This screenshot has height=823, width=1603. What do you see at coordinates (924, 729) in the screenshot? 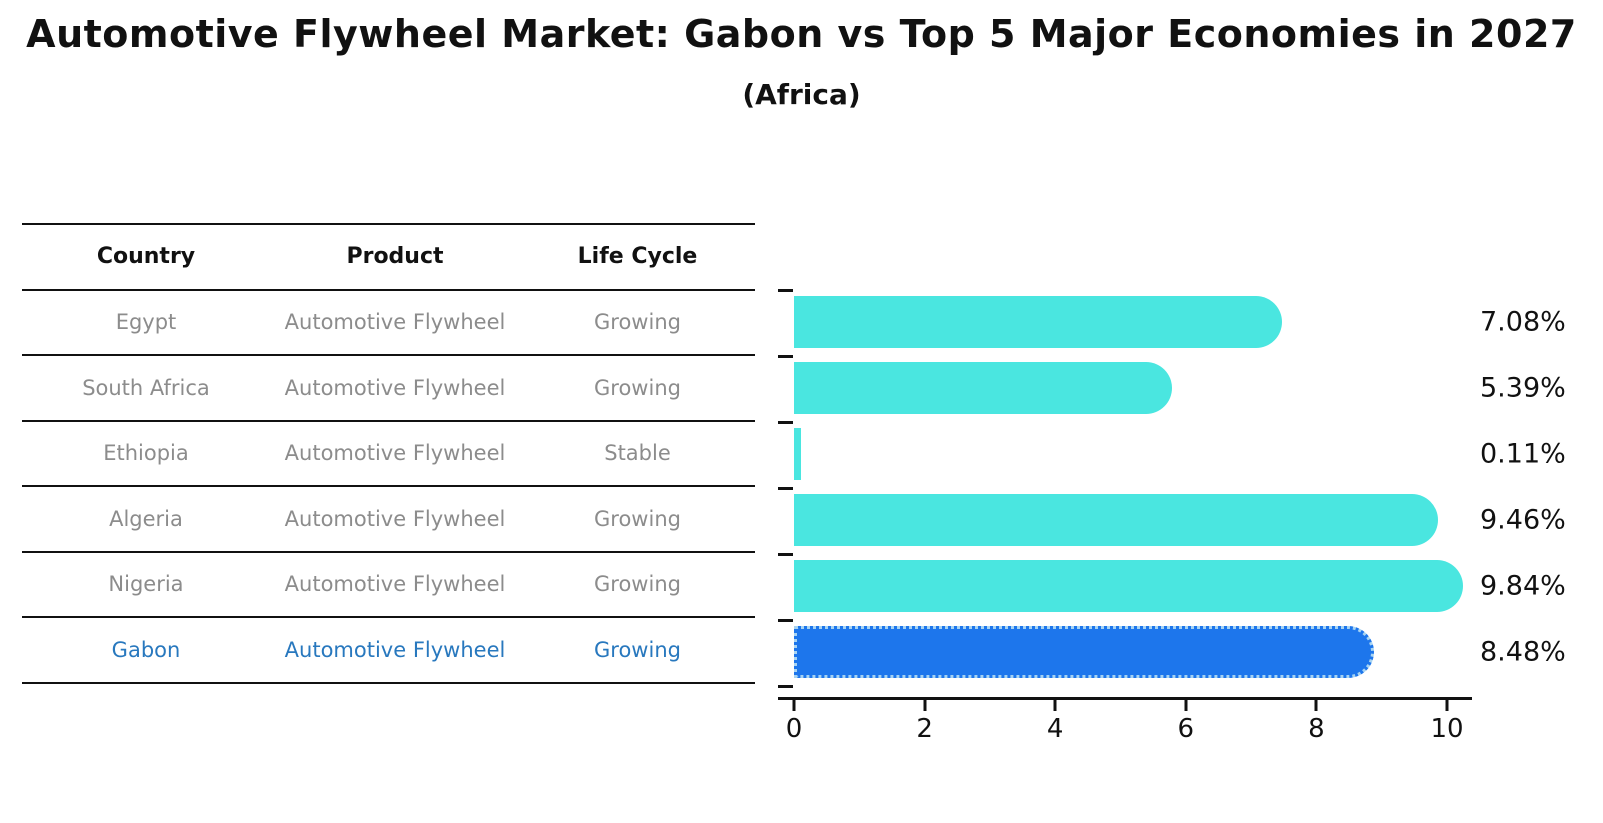
I see `x-axis-tick-label: 2` at bounding box center [924, 729].